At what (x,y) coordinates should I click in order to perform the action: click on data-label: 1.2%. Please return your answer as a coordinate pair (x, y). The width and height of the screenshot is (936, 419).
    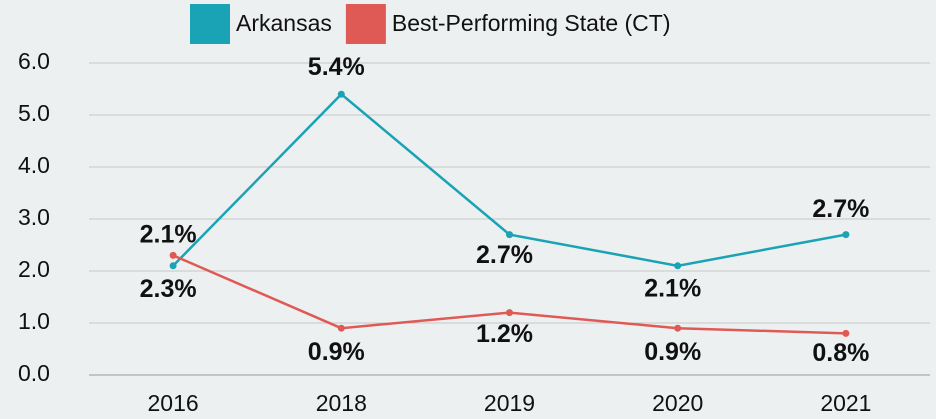
    Looking at the image, I should click on (504, 334).